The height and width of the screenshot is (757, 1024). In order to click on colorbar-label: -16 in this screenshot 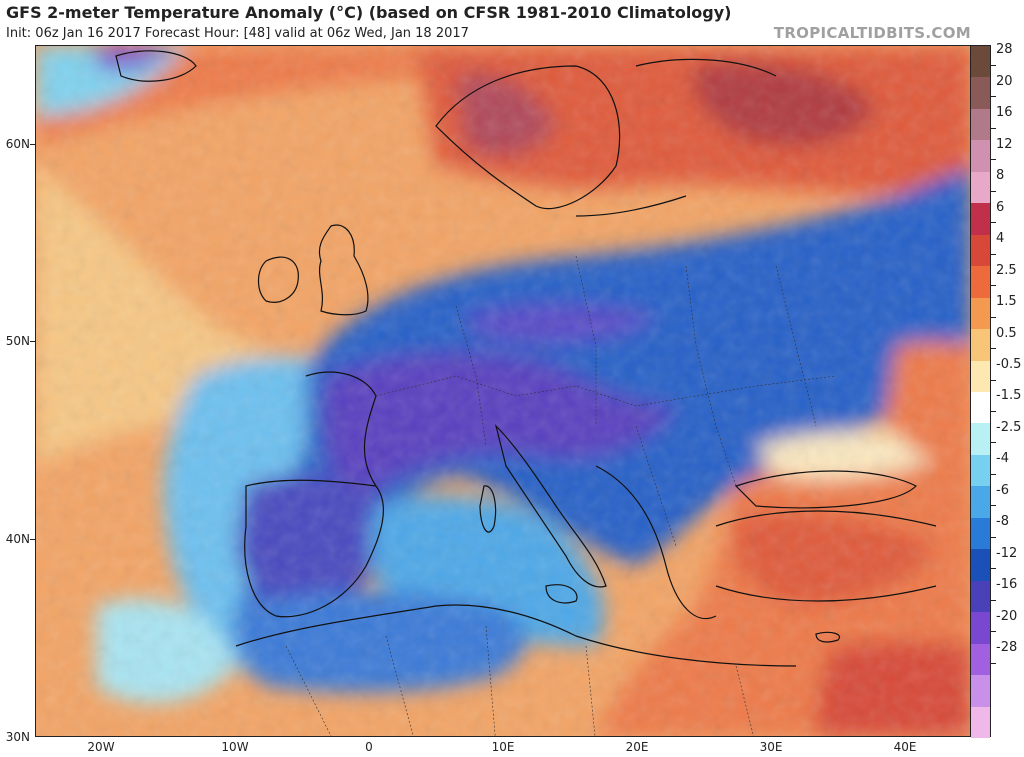, I will do `click(1007, 585)`.